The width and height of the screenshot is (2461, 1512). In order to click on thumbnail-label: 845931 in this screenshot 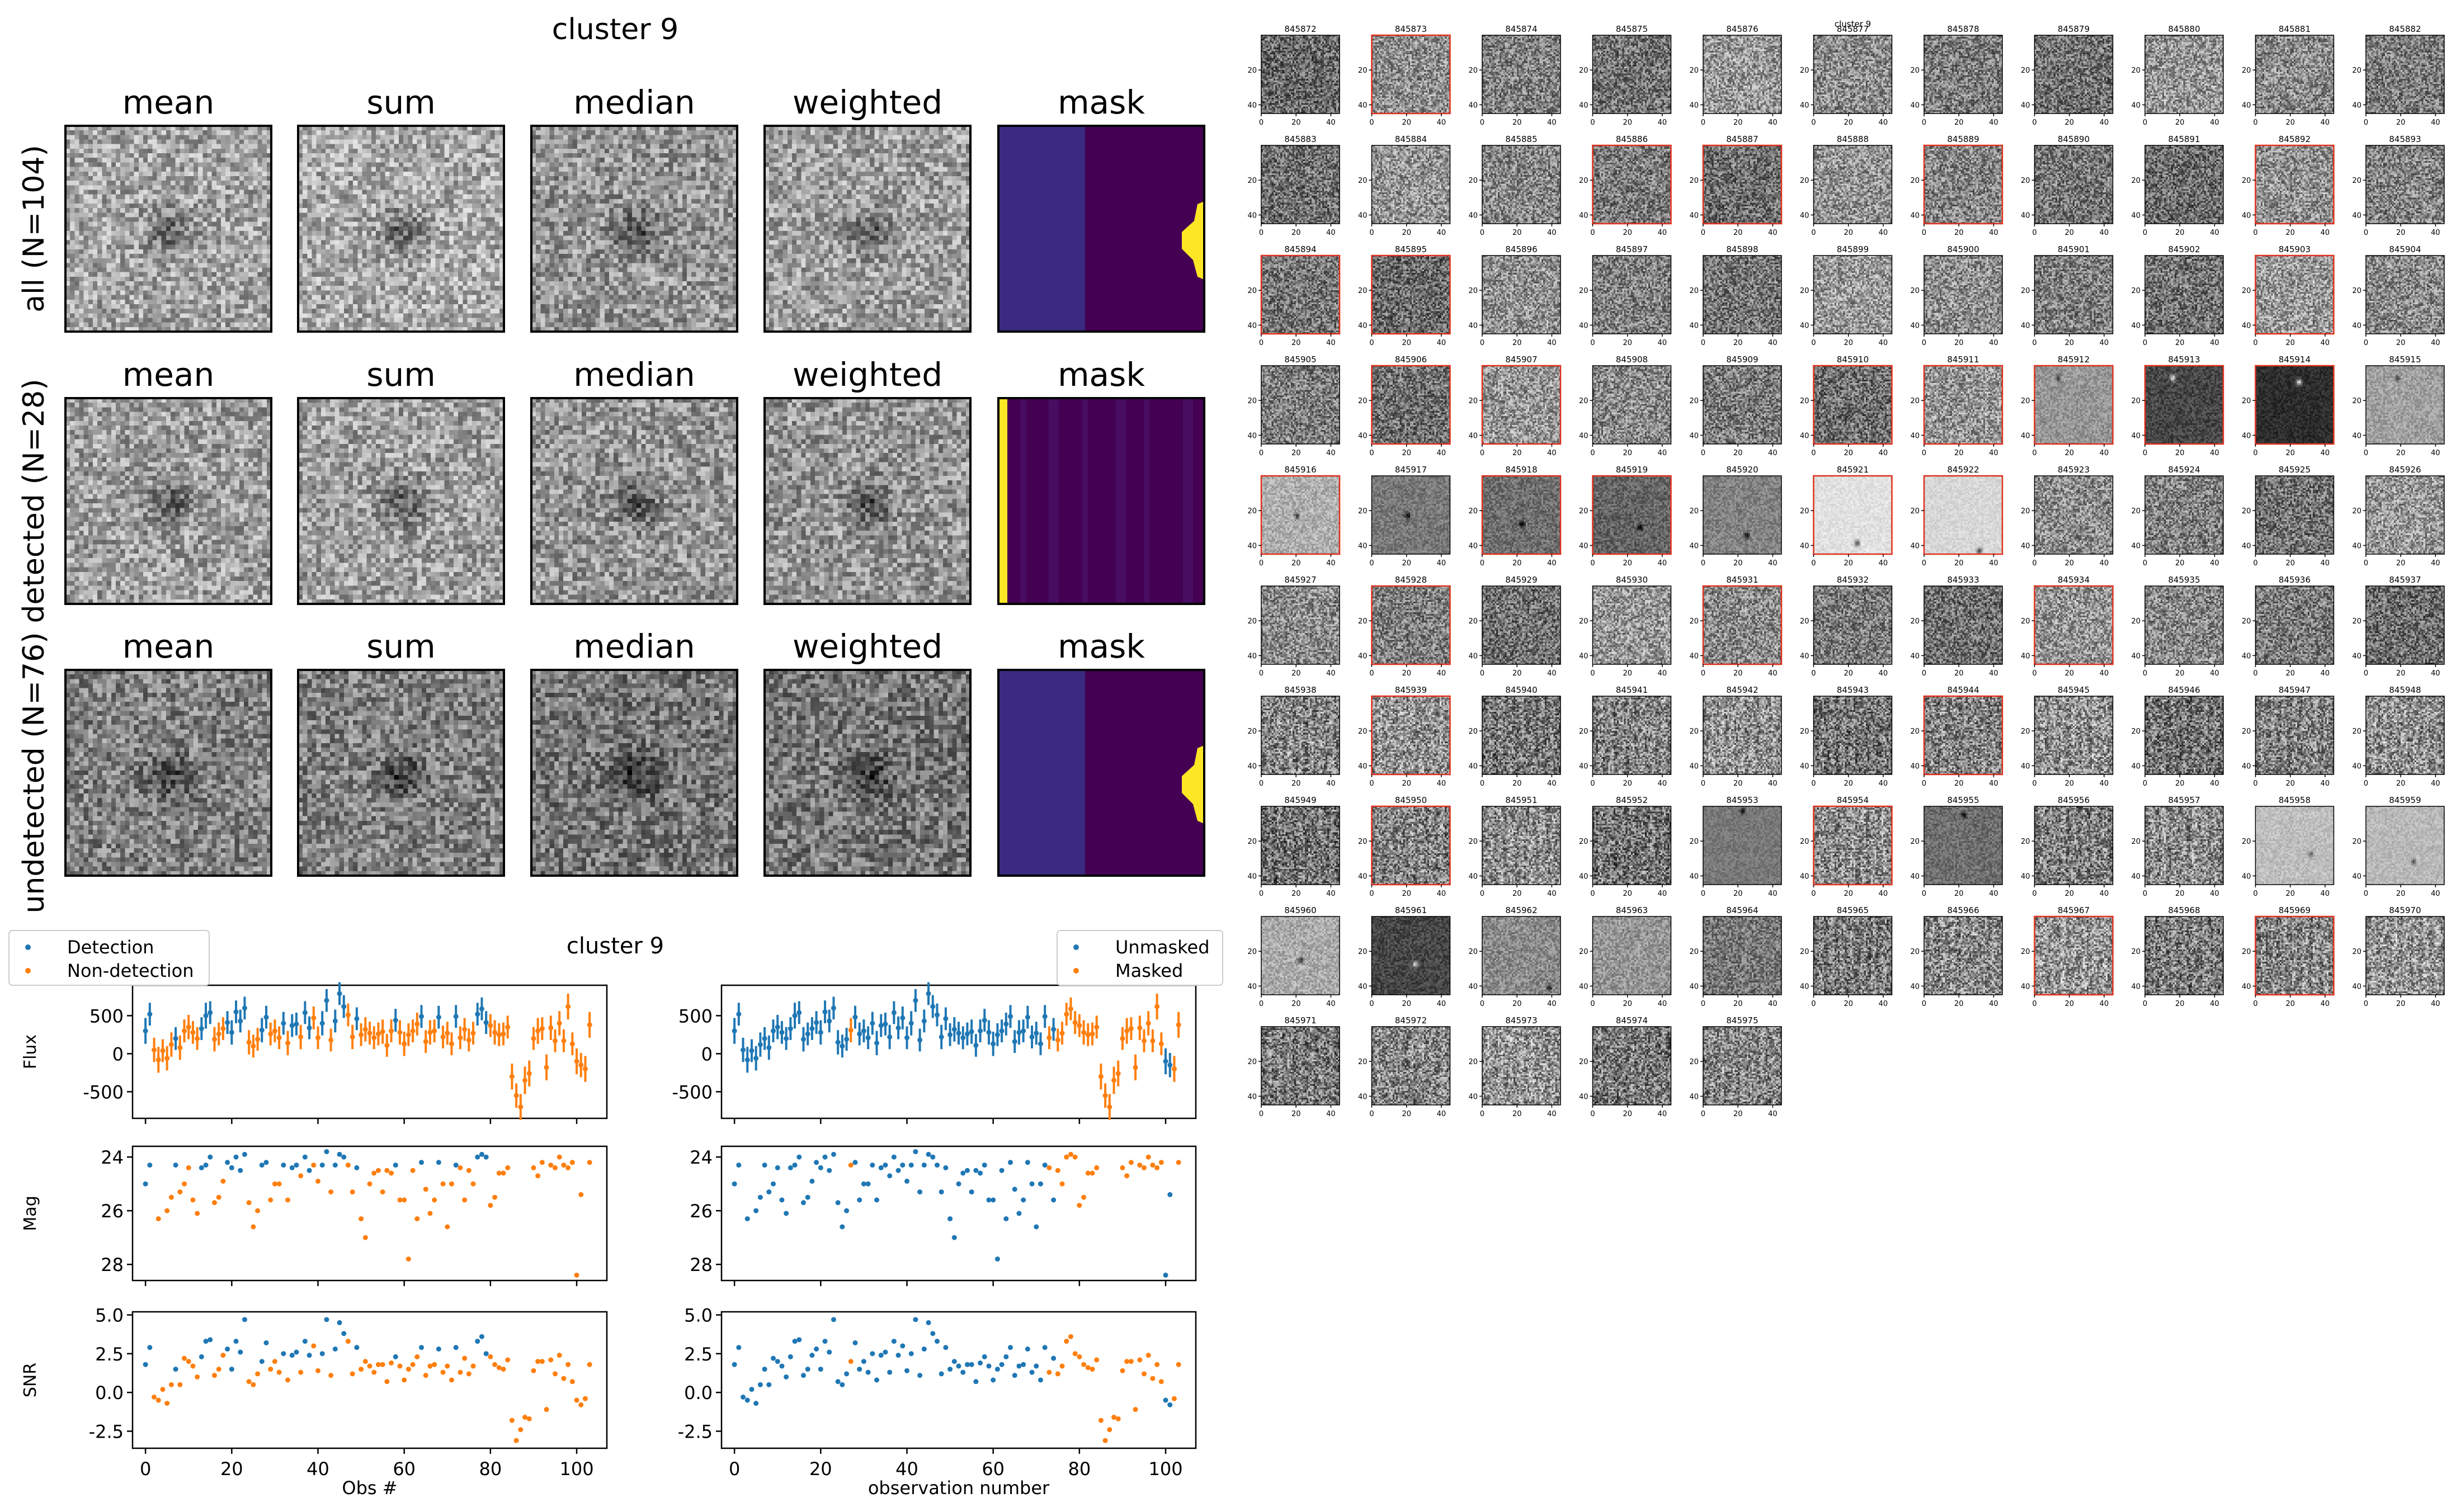, I will do `click(1742, 580)`.